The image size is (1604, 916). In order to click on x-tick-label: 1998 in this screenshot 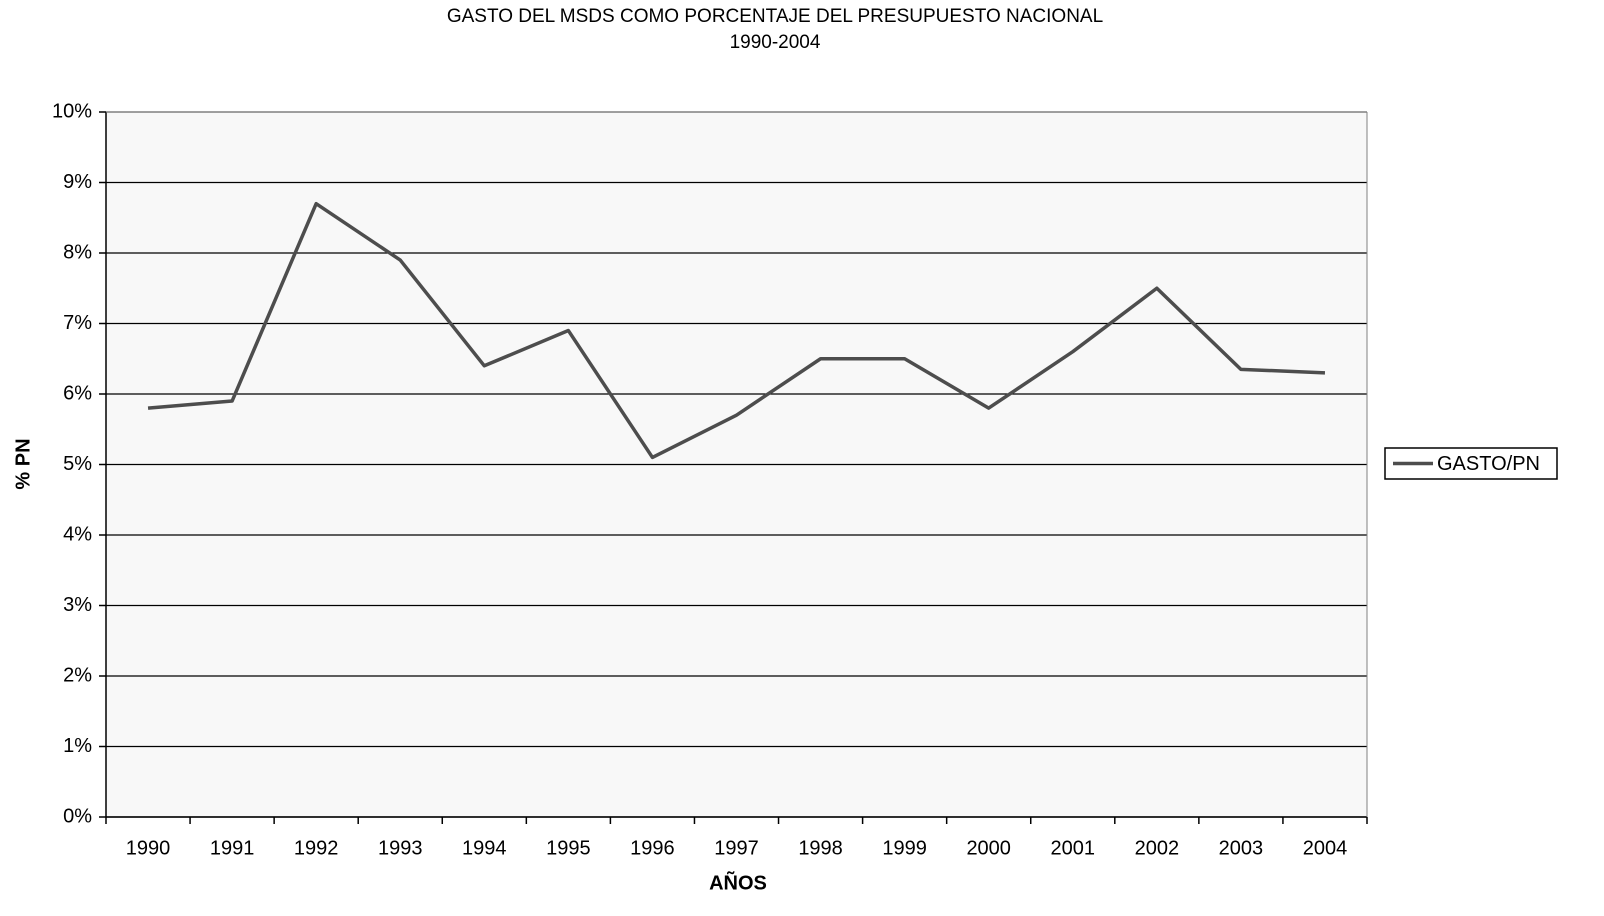, I will do `click(820, 848)`.